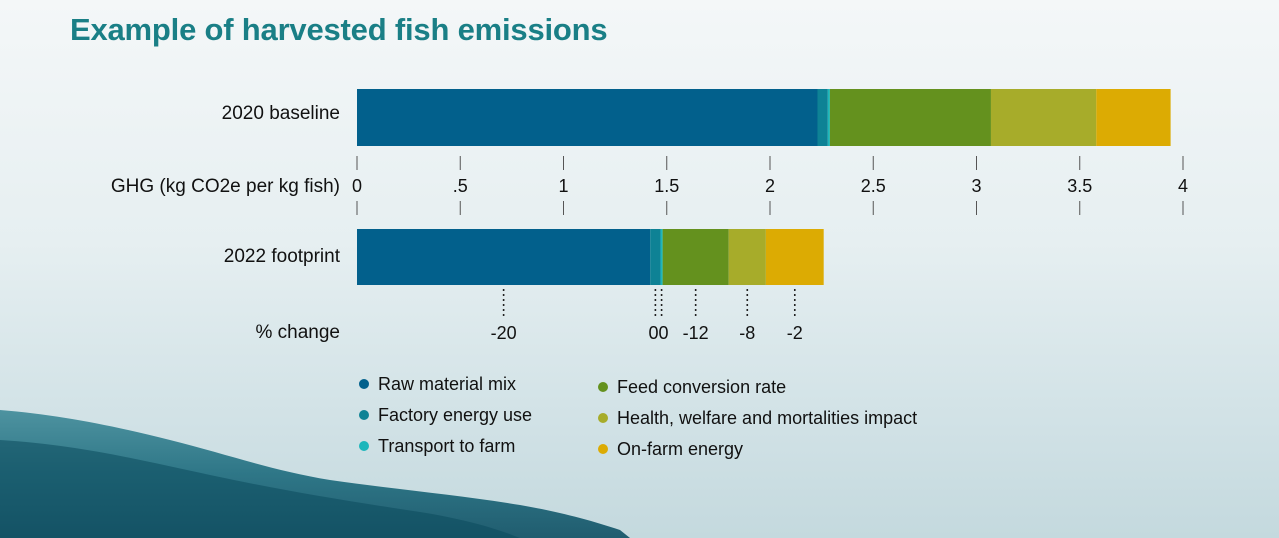 This screenshot has height=538, width=1279. Describe the element at coordinates (976, 186) in the screenshot. I see `tick-label: 3` at that location.